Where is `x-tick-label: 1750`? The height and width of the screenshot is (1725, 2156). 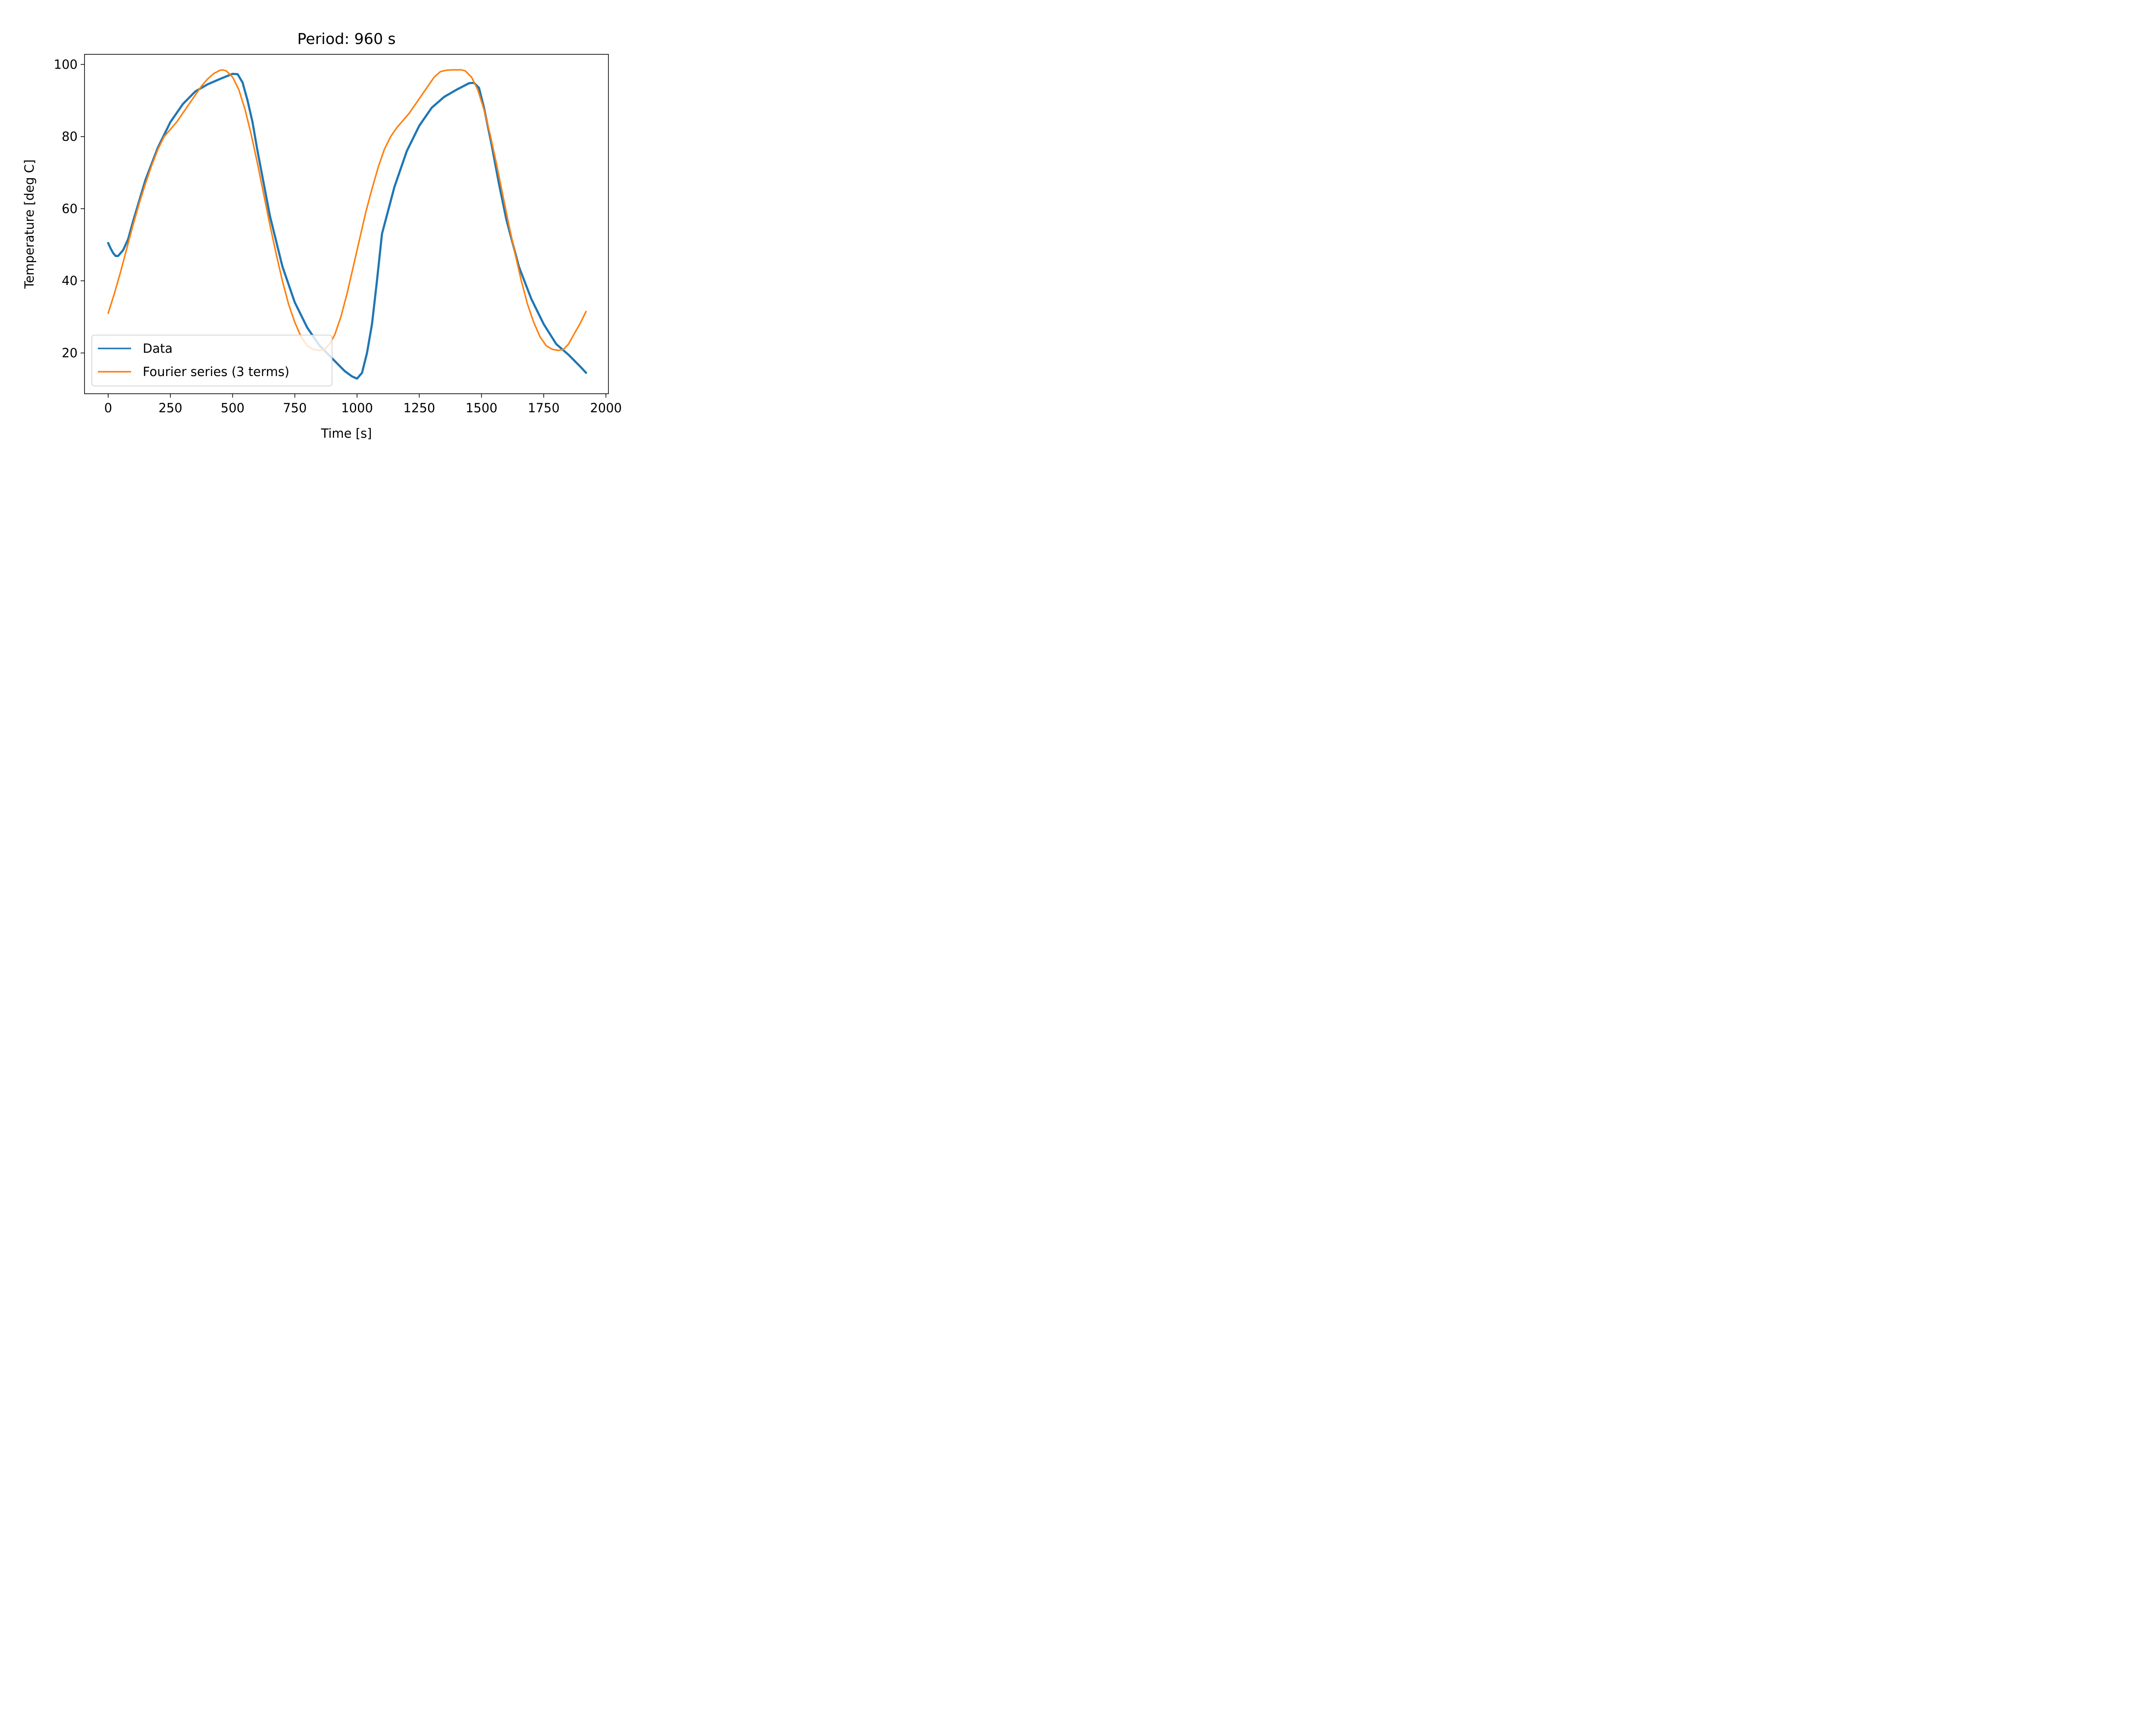
x-tick-label: 1750 is located at coordinates (544, 408).